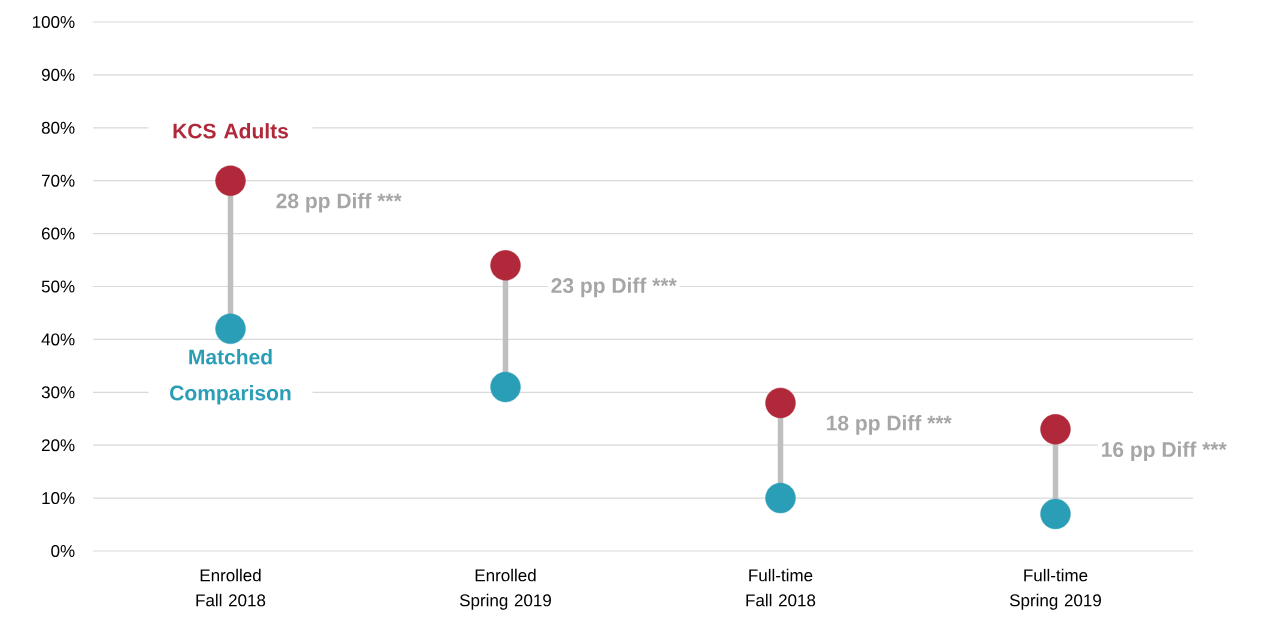 The image size is (1273, 632). Describe the element at coordinates (889, 425) in the screenshot. I see `annotation: 18 pp Diff ***` at that location.